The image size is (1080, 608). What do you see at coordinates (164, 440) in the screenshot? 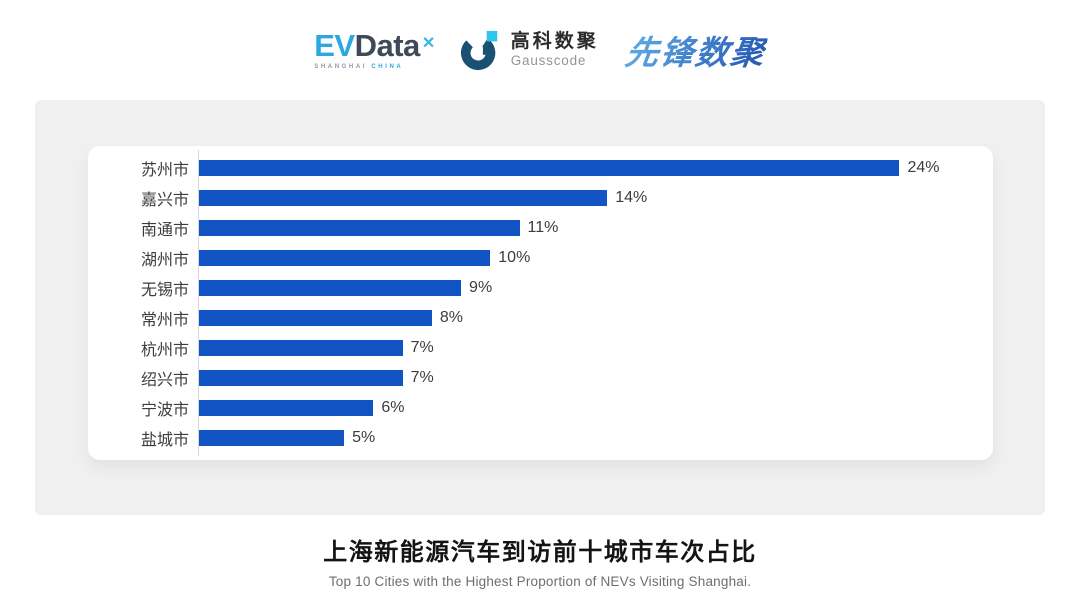
I see `category-label: 盐城市` at bounding box center [164, 440].